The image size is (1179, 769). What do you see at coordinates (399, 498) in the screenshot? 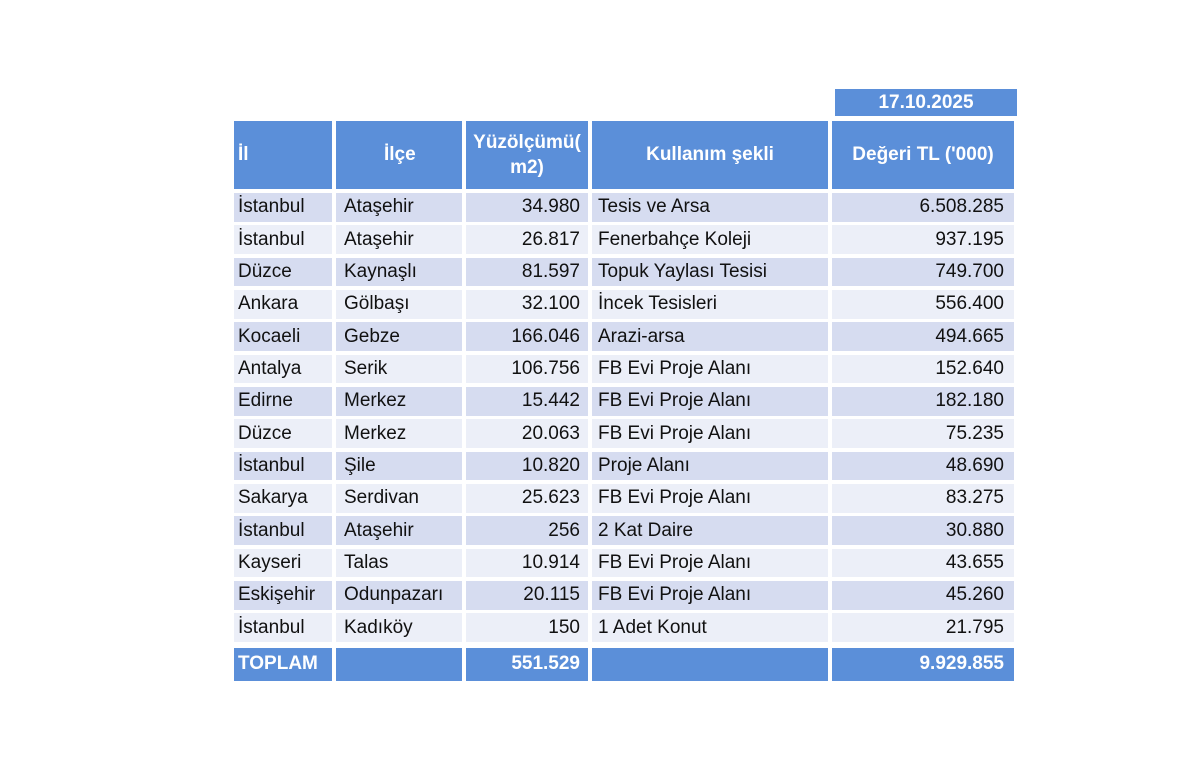
I see `cell-ilce: Serdivan` at bounding box center [399, 498].